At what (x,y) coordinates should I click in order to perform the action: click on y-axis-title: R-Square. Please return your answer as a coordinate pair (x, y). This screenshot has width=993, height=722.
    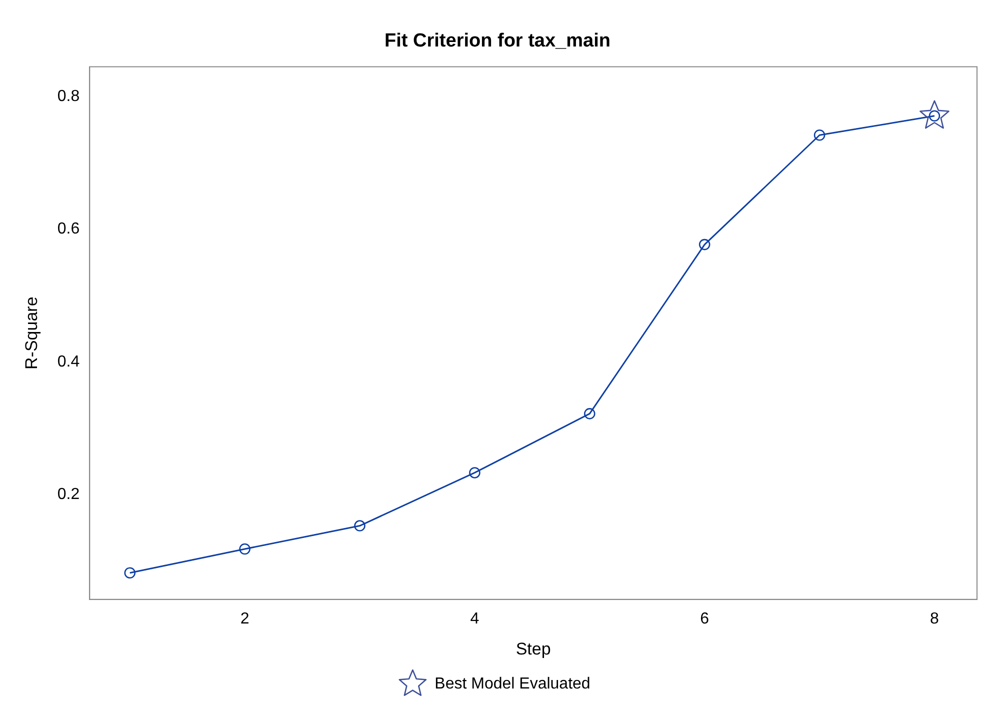
    Looking at the image, I should click on (31, 333).